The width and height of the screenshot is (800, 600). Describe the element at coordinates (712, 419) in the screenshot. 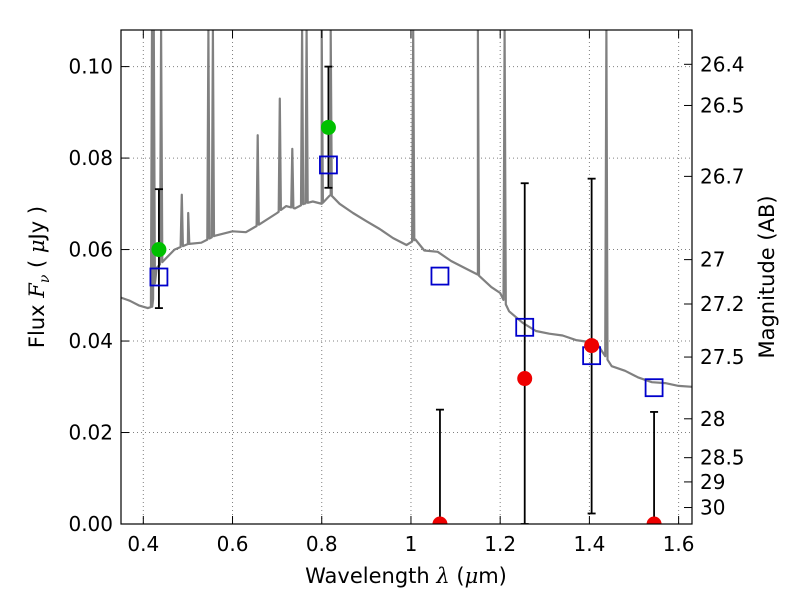

I see `right-tick-label: 28` at that location.